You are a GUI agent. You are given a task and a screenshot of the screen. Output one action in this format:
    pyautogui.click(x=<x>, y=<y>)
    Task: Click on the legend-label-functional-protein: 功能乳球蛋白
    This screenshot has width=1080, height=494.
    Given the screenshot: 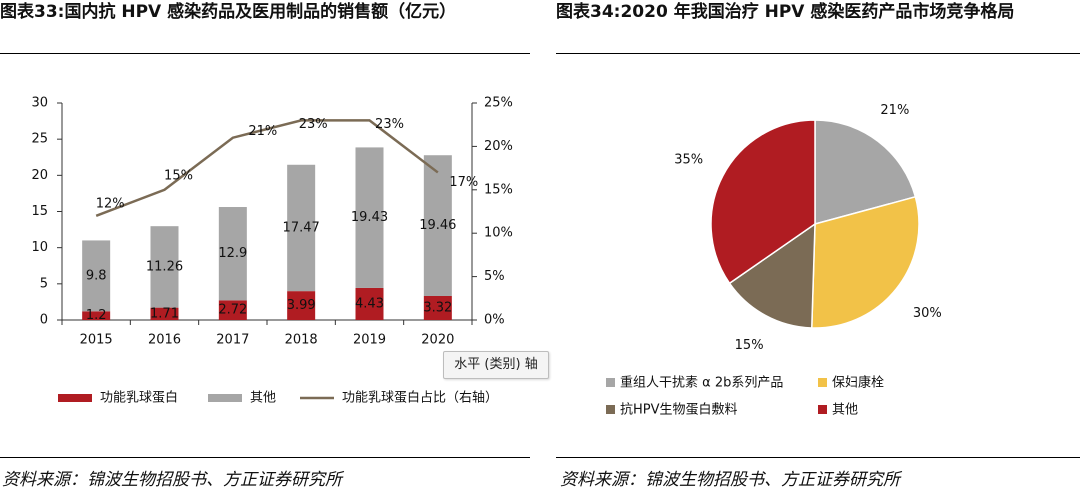 What is the action you would take?
    pyautogui.click(x=139, y=398)
    